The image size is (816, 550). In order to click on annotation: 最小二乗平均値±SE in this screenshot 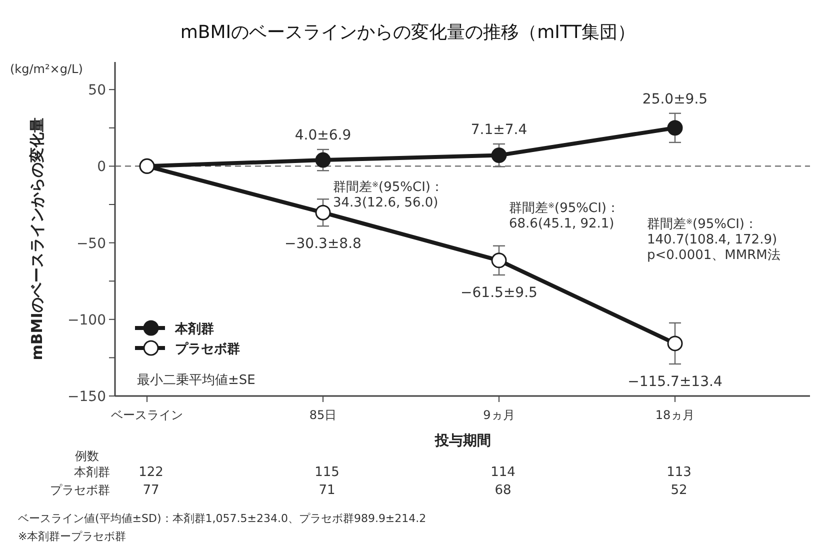, I will do `click(196, 380)`.